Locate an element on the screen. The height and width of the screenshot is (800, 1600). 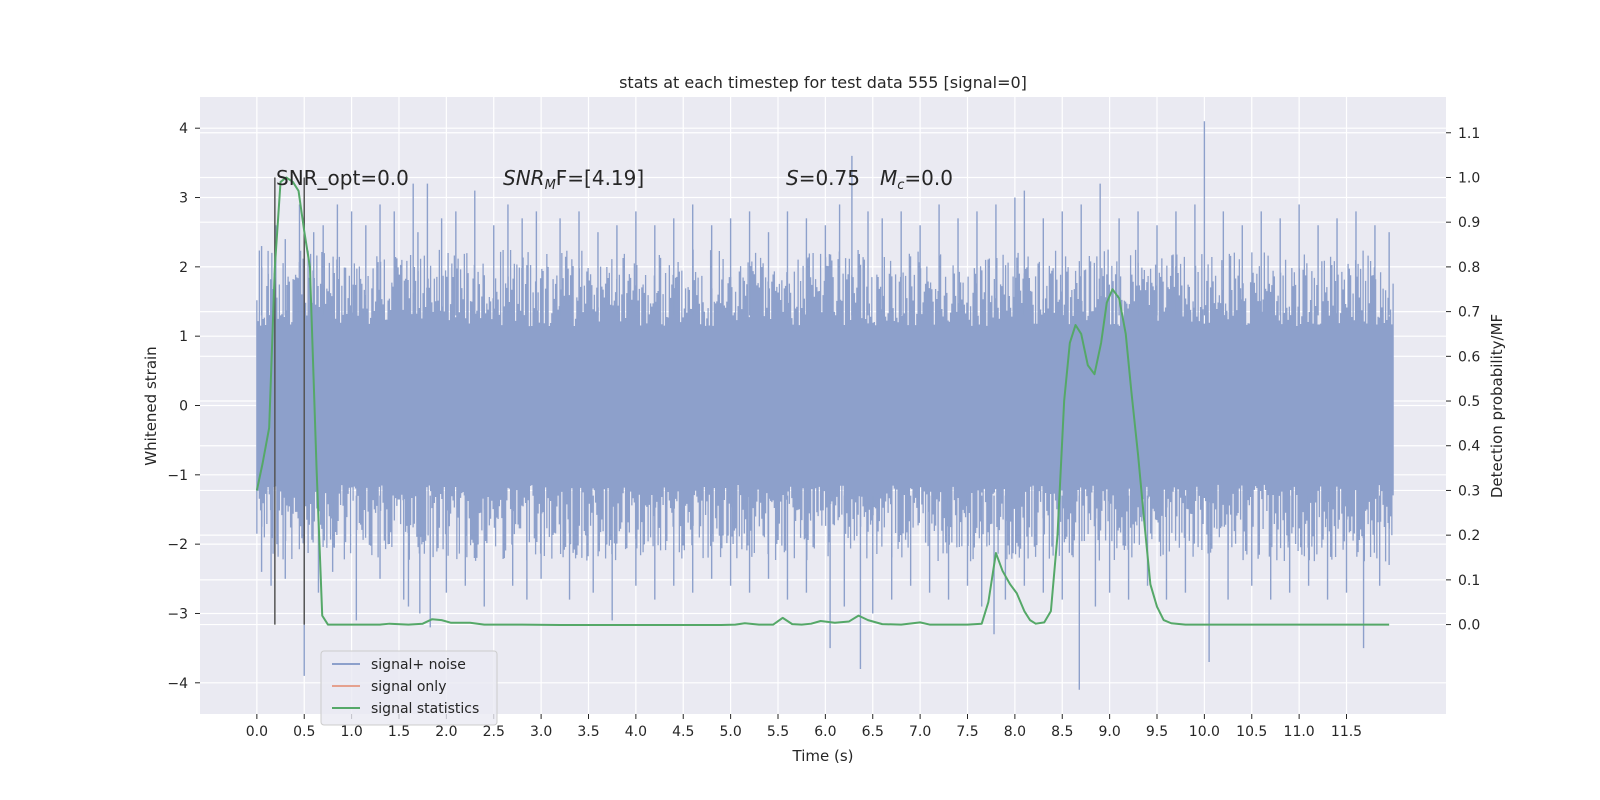
x-tick-label: 4.0 is located at coordinates (636, 732).